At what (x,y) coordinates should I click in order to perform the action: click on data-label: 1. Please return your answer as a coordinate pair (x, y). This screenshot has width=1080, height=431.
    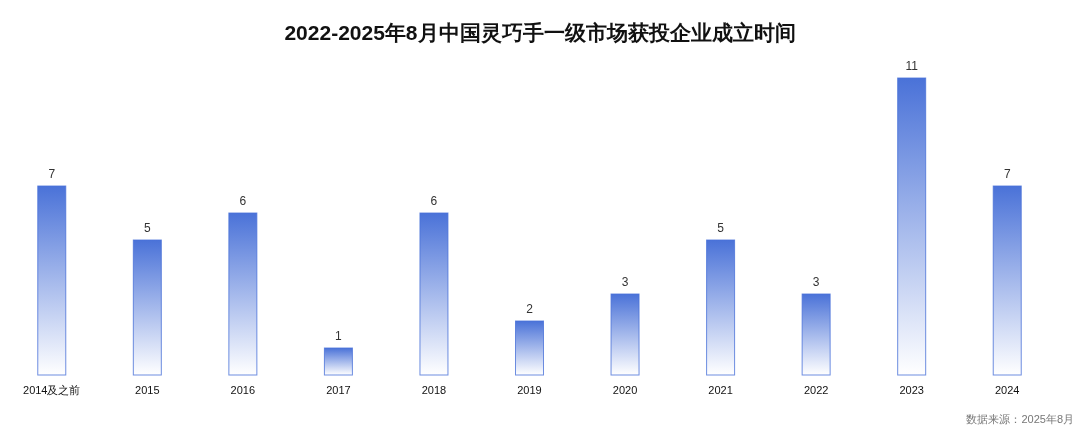
    Looking at the image, I should click on (339, 336).